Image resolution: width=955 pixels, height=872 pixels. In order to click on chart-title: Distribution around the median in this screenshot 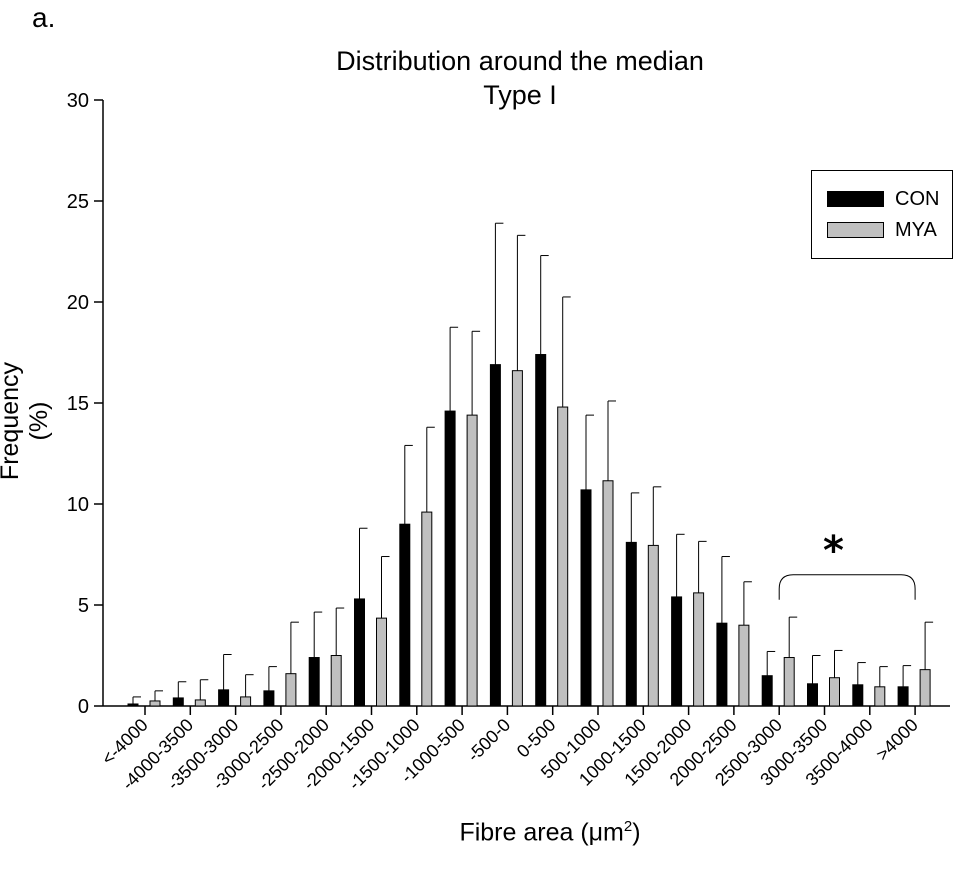, I will do `click(520, 61)`.